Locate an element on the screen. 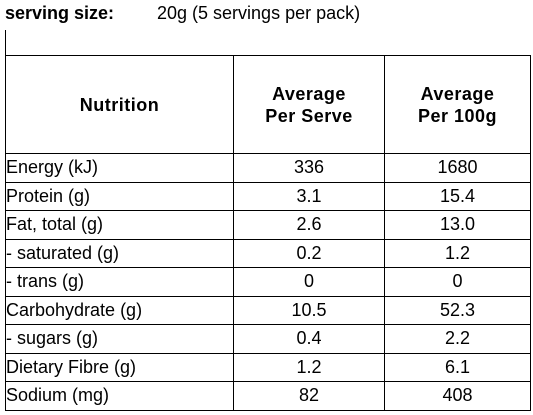  nutrient-name: Dietary Fibre (g) is located at coordinates (119, 367).